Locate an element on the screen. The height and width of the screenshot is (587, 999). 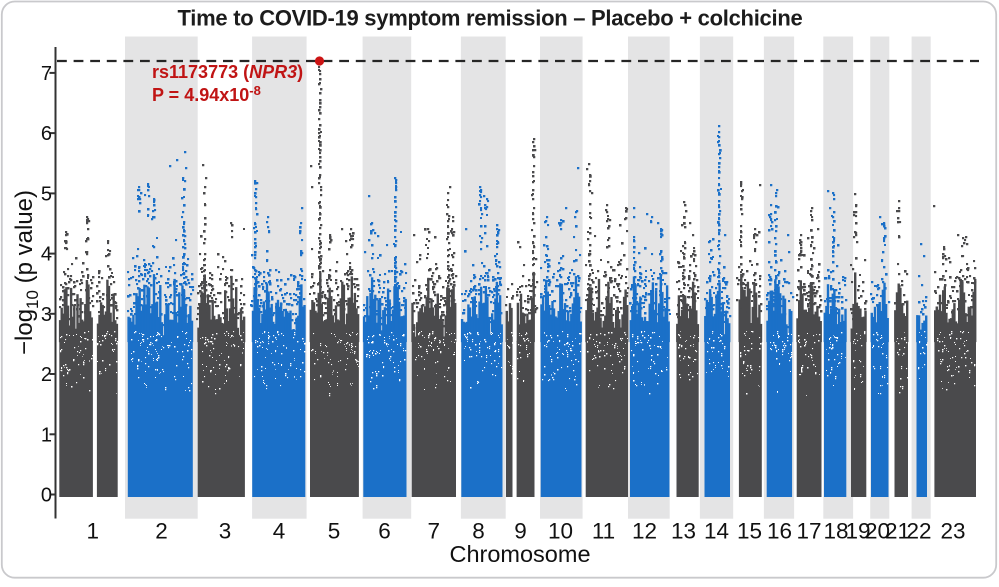
svg-text: P = 4.94x10-8 is located at coordinates (206, 94).